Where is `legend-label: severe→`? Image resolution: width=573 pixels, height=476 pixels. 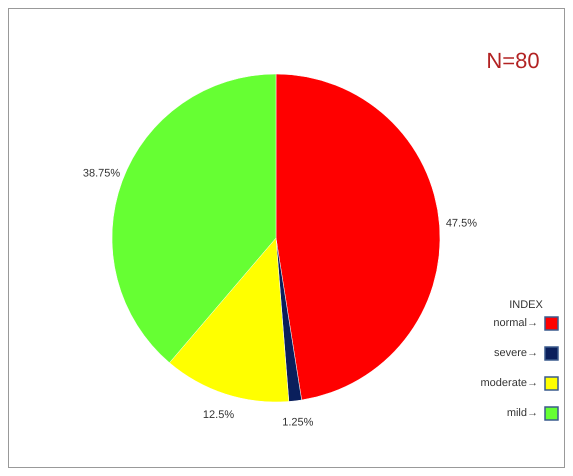
legend-label: severe→ is located at coordinates (516, 353).